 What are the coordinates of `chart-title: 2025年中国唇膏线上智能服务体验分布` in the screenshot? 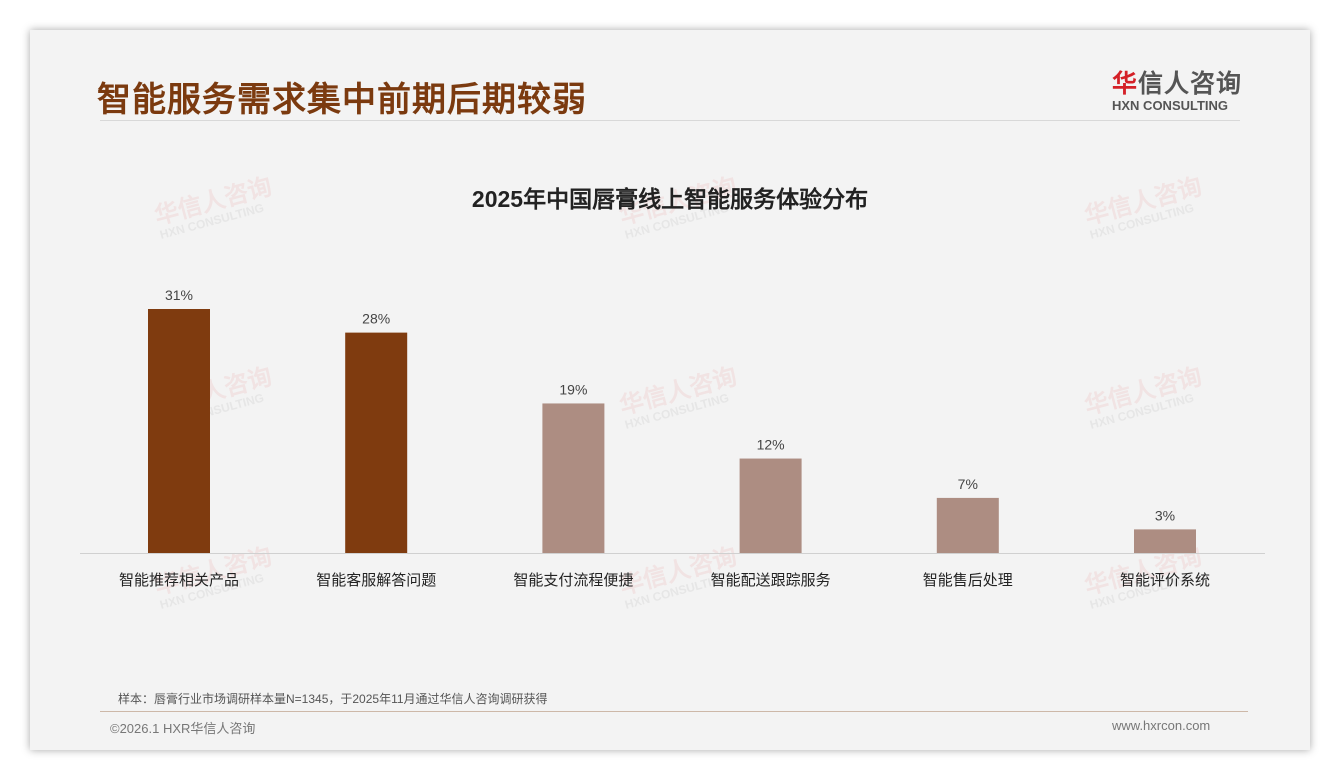 It's located at (670, 199).